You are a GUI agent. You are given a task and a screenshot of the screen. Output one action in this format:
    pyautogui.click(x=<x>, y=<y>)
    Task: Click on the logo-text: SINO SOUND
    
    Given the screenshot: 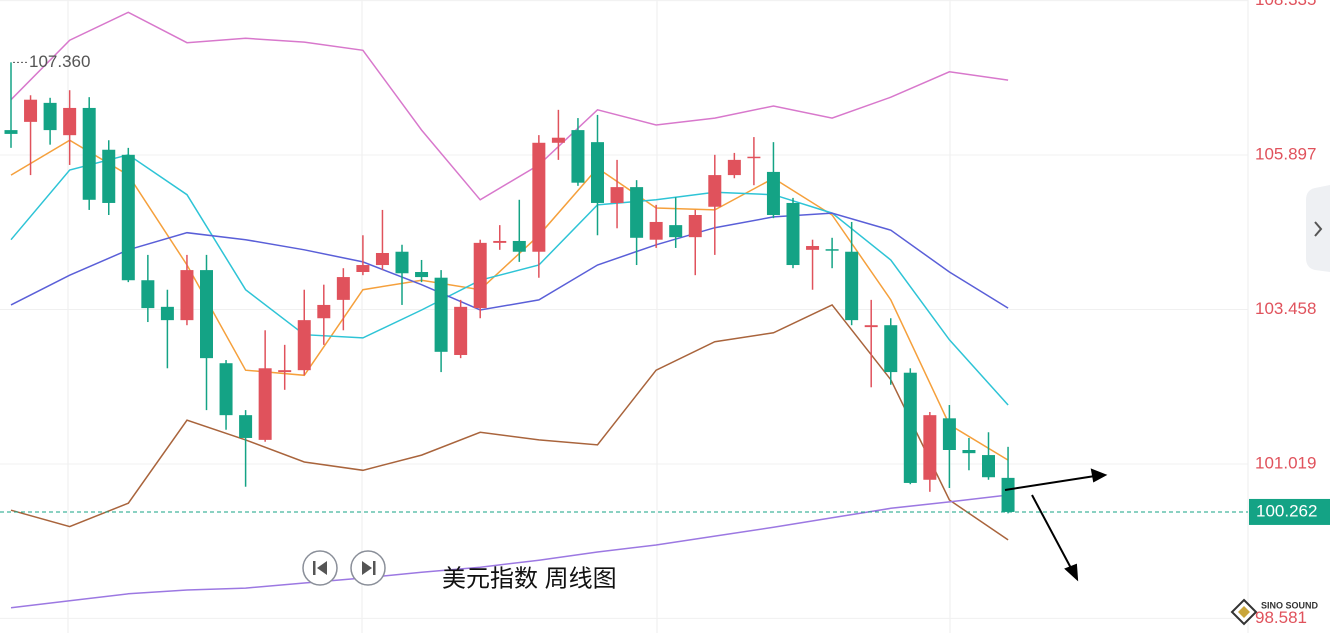 What is the action you would take?
    pyautogui.click(x=1290, y=605)
    